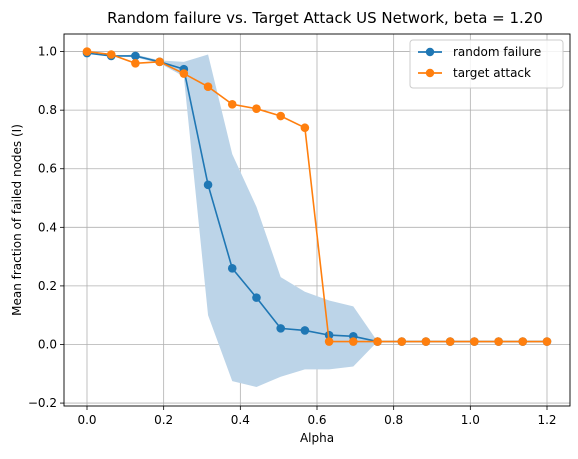 The image size is (578, 459). I want to click on y-tick-label: 0.0, so click(47, 344).